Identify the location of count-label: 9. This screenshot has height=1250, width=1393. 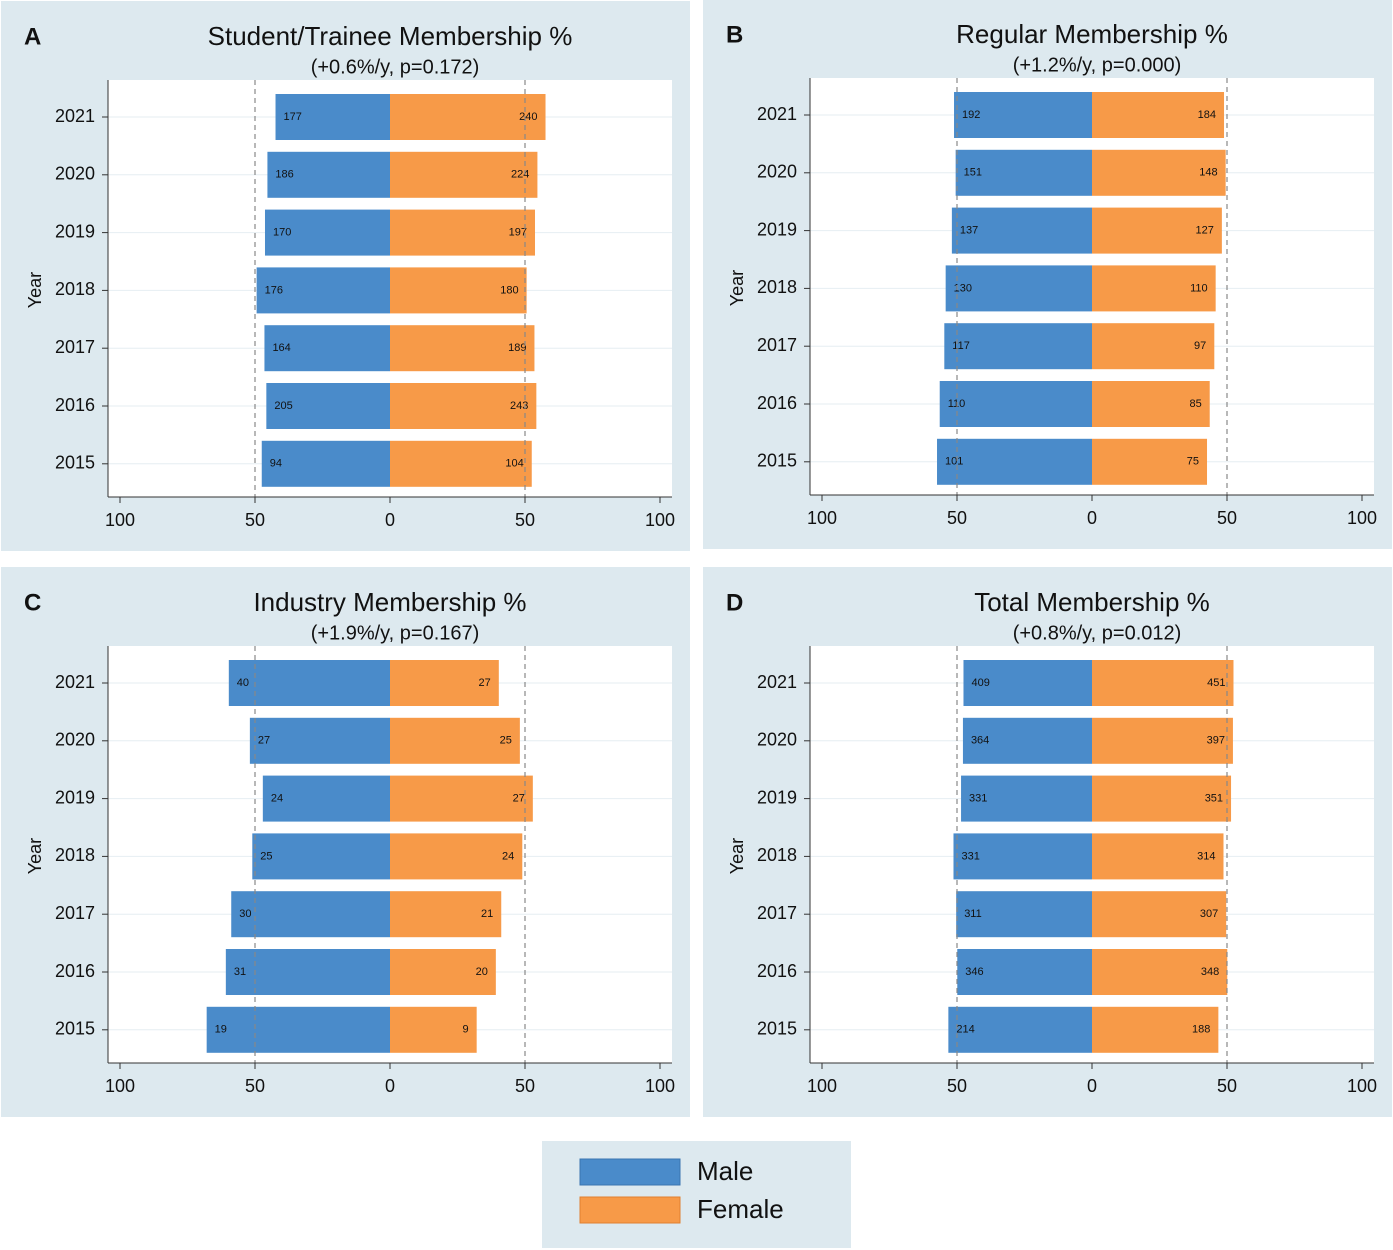
(466, 1030).